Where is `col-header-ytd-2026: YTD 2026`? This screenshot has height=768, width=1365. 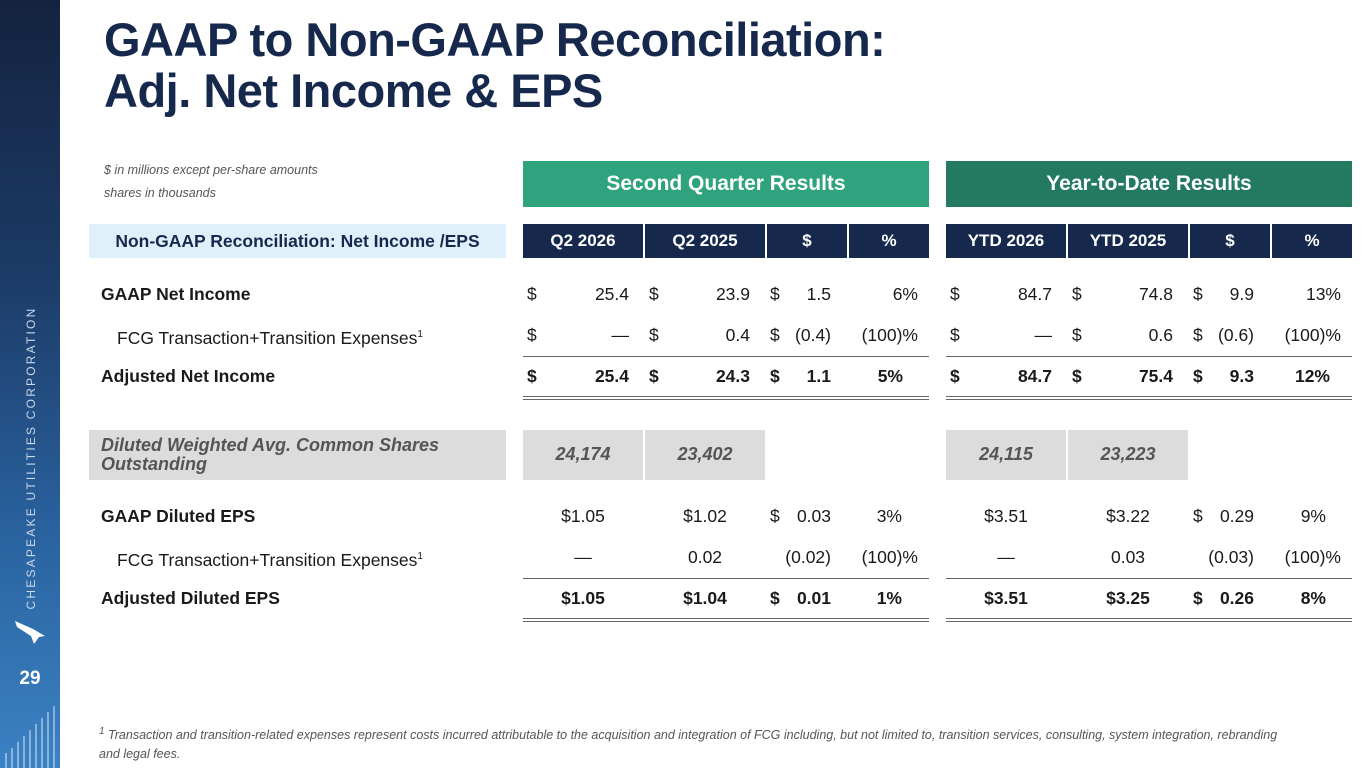 col-header-ytd-2026: YTD 2026 is located at coordinates (1006, 241).